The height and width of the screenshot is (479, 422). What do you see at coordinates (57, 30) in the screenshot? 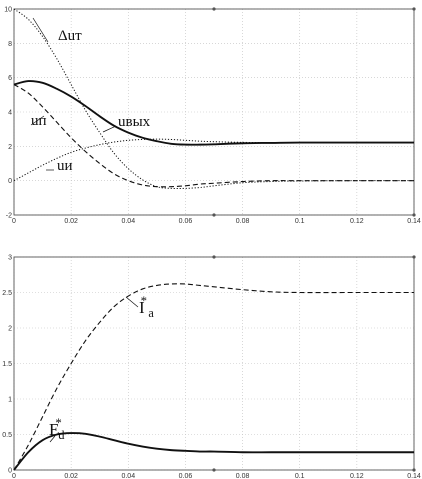
I see `curve-label: Δuт` at bounding box center [57, 30].